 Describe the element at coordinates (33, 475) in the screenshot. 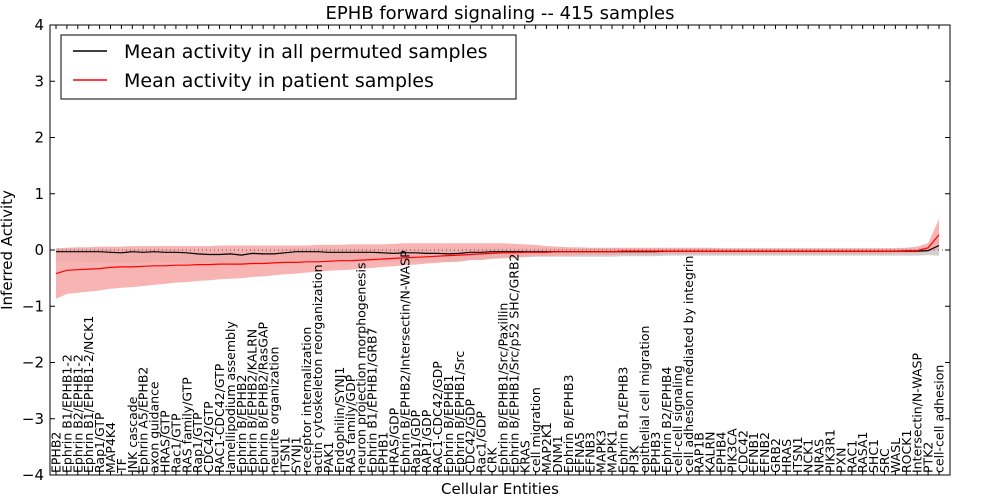

I see `y-tick-label: −4` at that location.